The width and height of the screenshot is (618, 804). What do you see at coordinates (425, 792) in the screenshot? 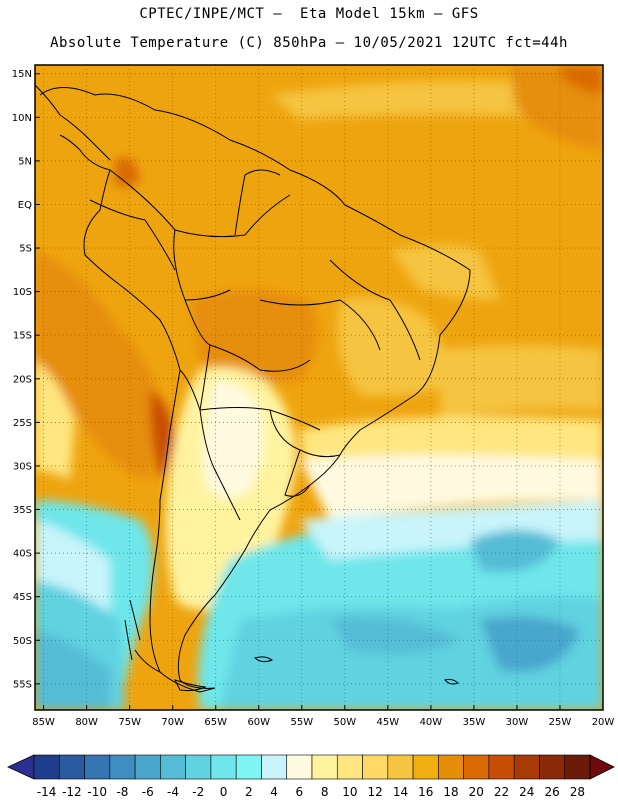
I see `colorbar-label: 16` at bounding box center [425, 792].